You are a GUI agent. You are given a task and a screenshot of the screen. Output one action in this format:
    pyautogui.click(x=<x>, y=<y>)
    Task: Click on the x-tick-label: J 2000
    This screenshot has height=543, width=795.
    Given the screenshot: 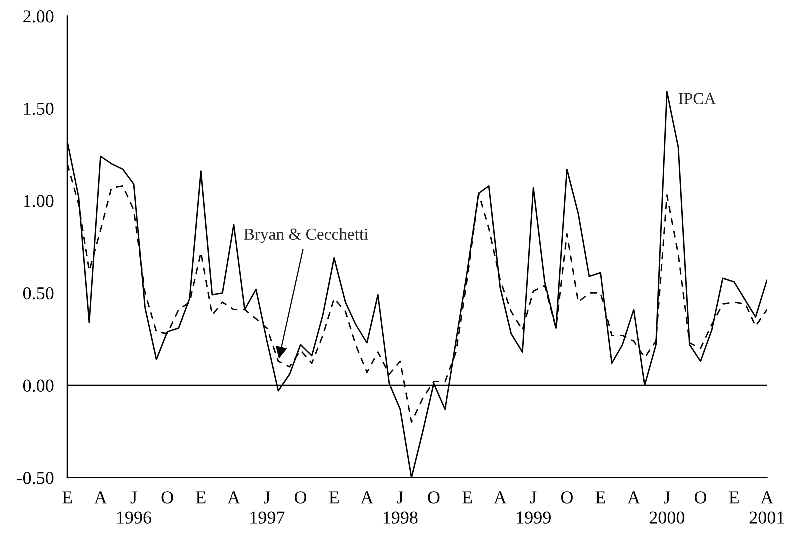 What is the action you would take?
    pyautogui.click(x=667, y=508)
    